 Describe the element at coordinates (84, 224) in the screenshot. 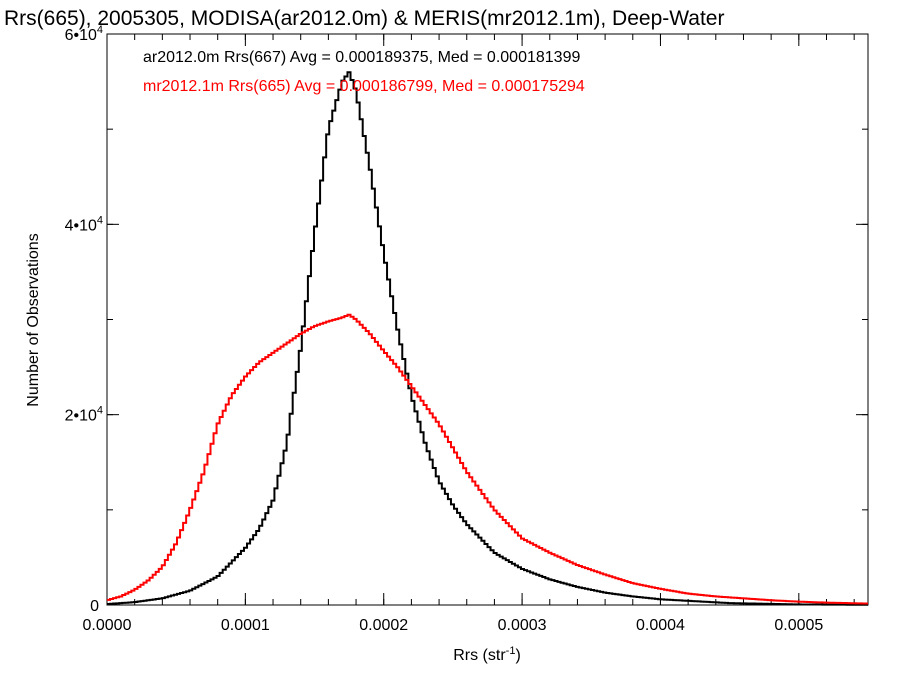

I see `y-tick-label: 4•104` at that location.